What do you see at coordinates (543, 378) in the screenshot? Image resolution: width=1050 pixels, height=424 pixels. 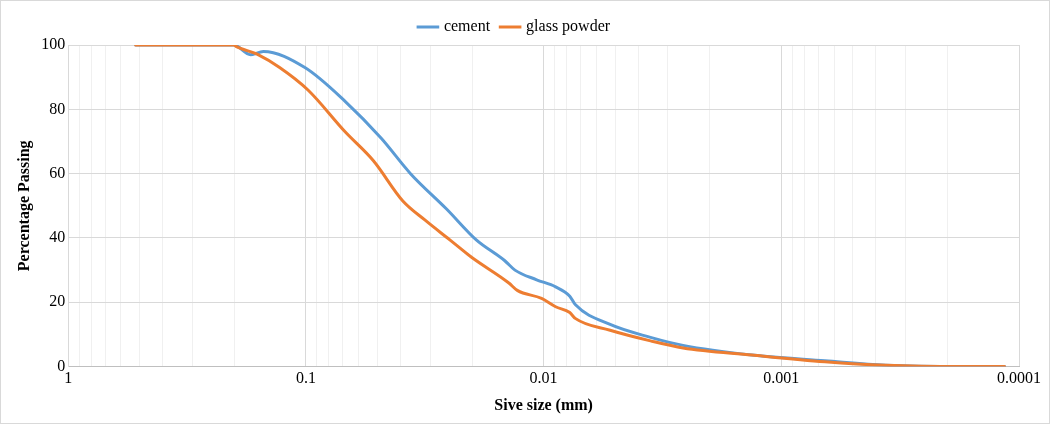 I see `x-tick-label: 0.01` at bounding box center [543, 378].